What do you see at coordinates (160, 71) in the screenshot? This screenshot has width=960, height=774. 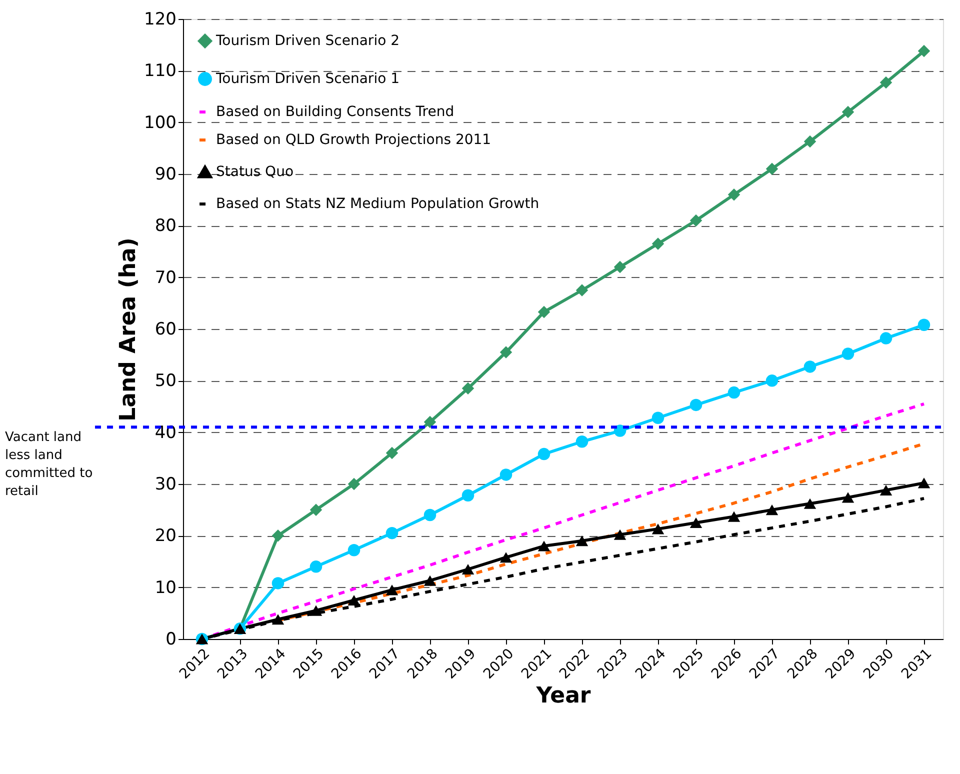 I see `y-tick-label: 110` at bounding box center [160, 71].